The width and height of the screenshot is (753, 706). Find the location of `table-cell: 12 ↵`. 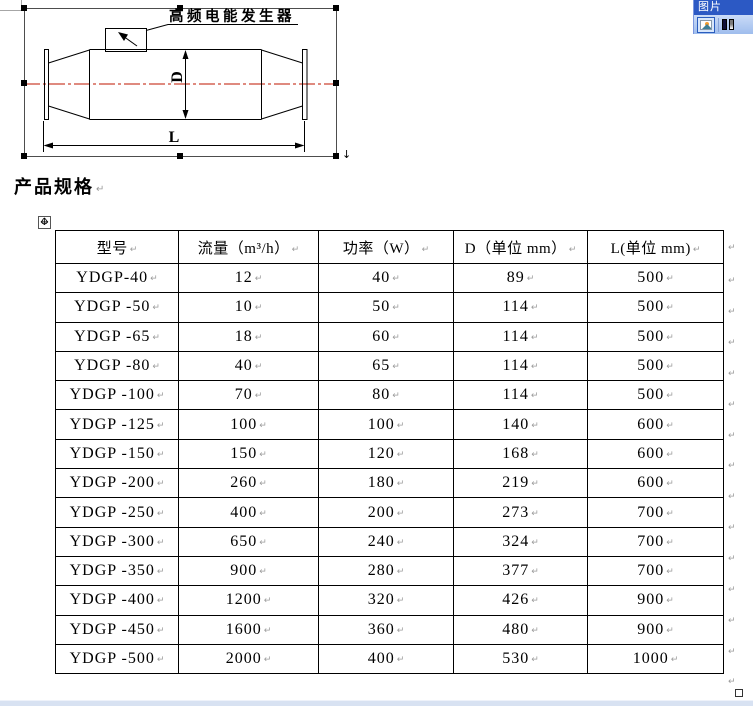

table-cell: 12 ↵ is located at coordinates (248, 278).